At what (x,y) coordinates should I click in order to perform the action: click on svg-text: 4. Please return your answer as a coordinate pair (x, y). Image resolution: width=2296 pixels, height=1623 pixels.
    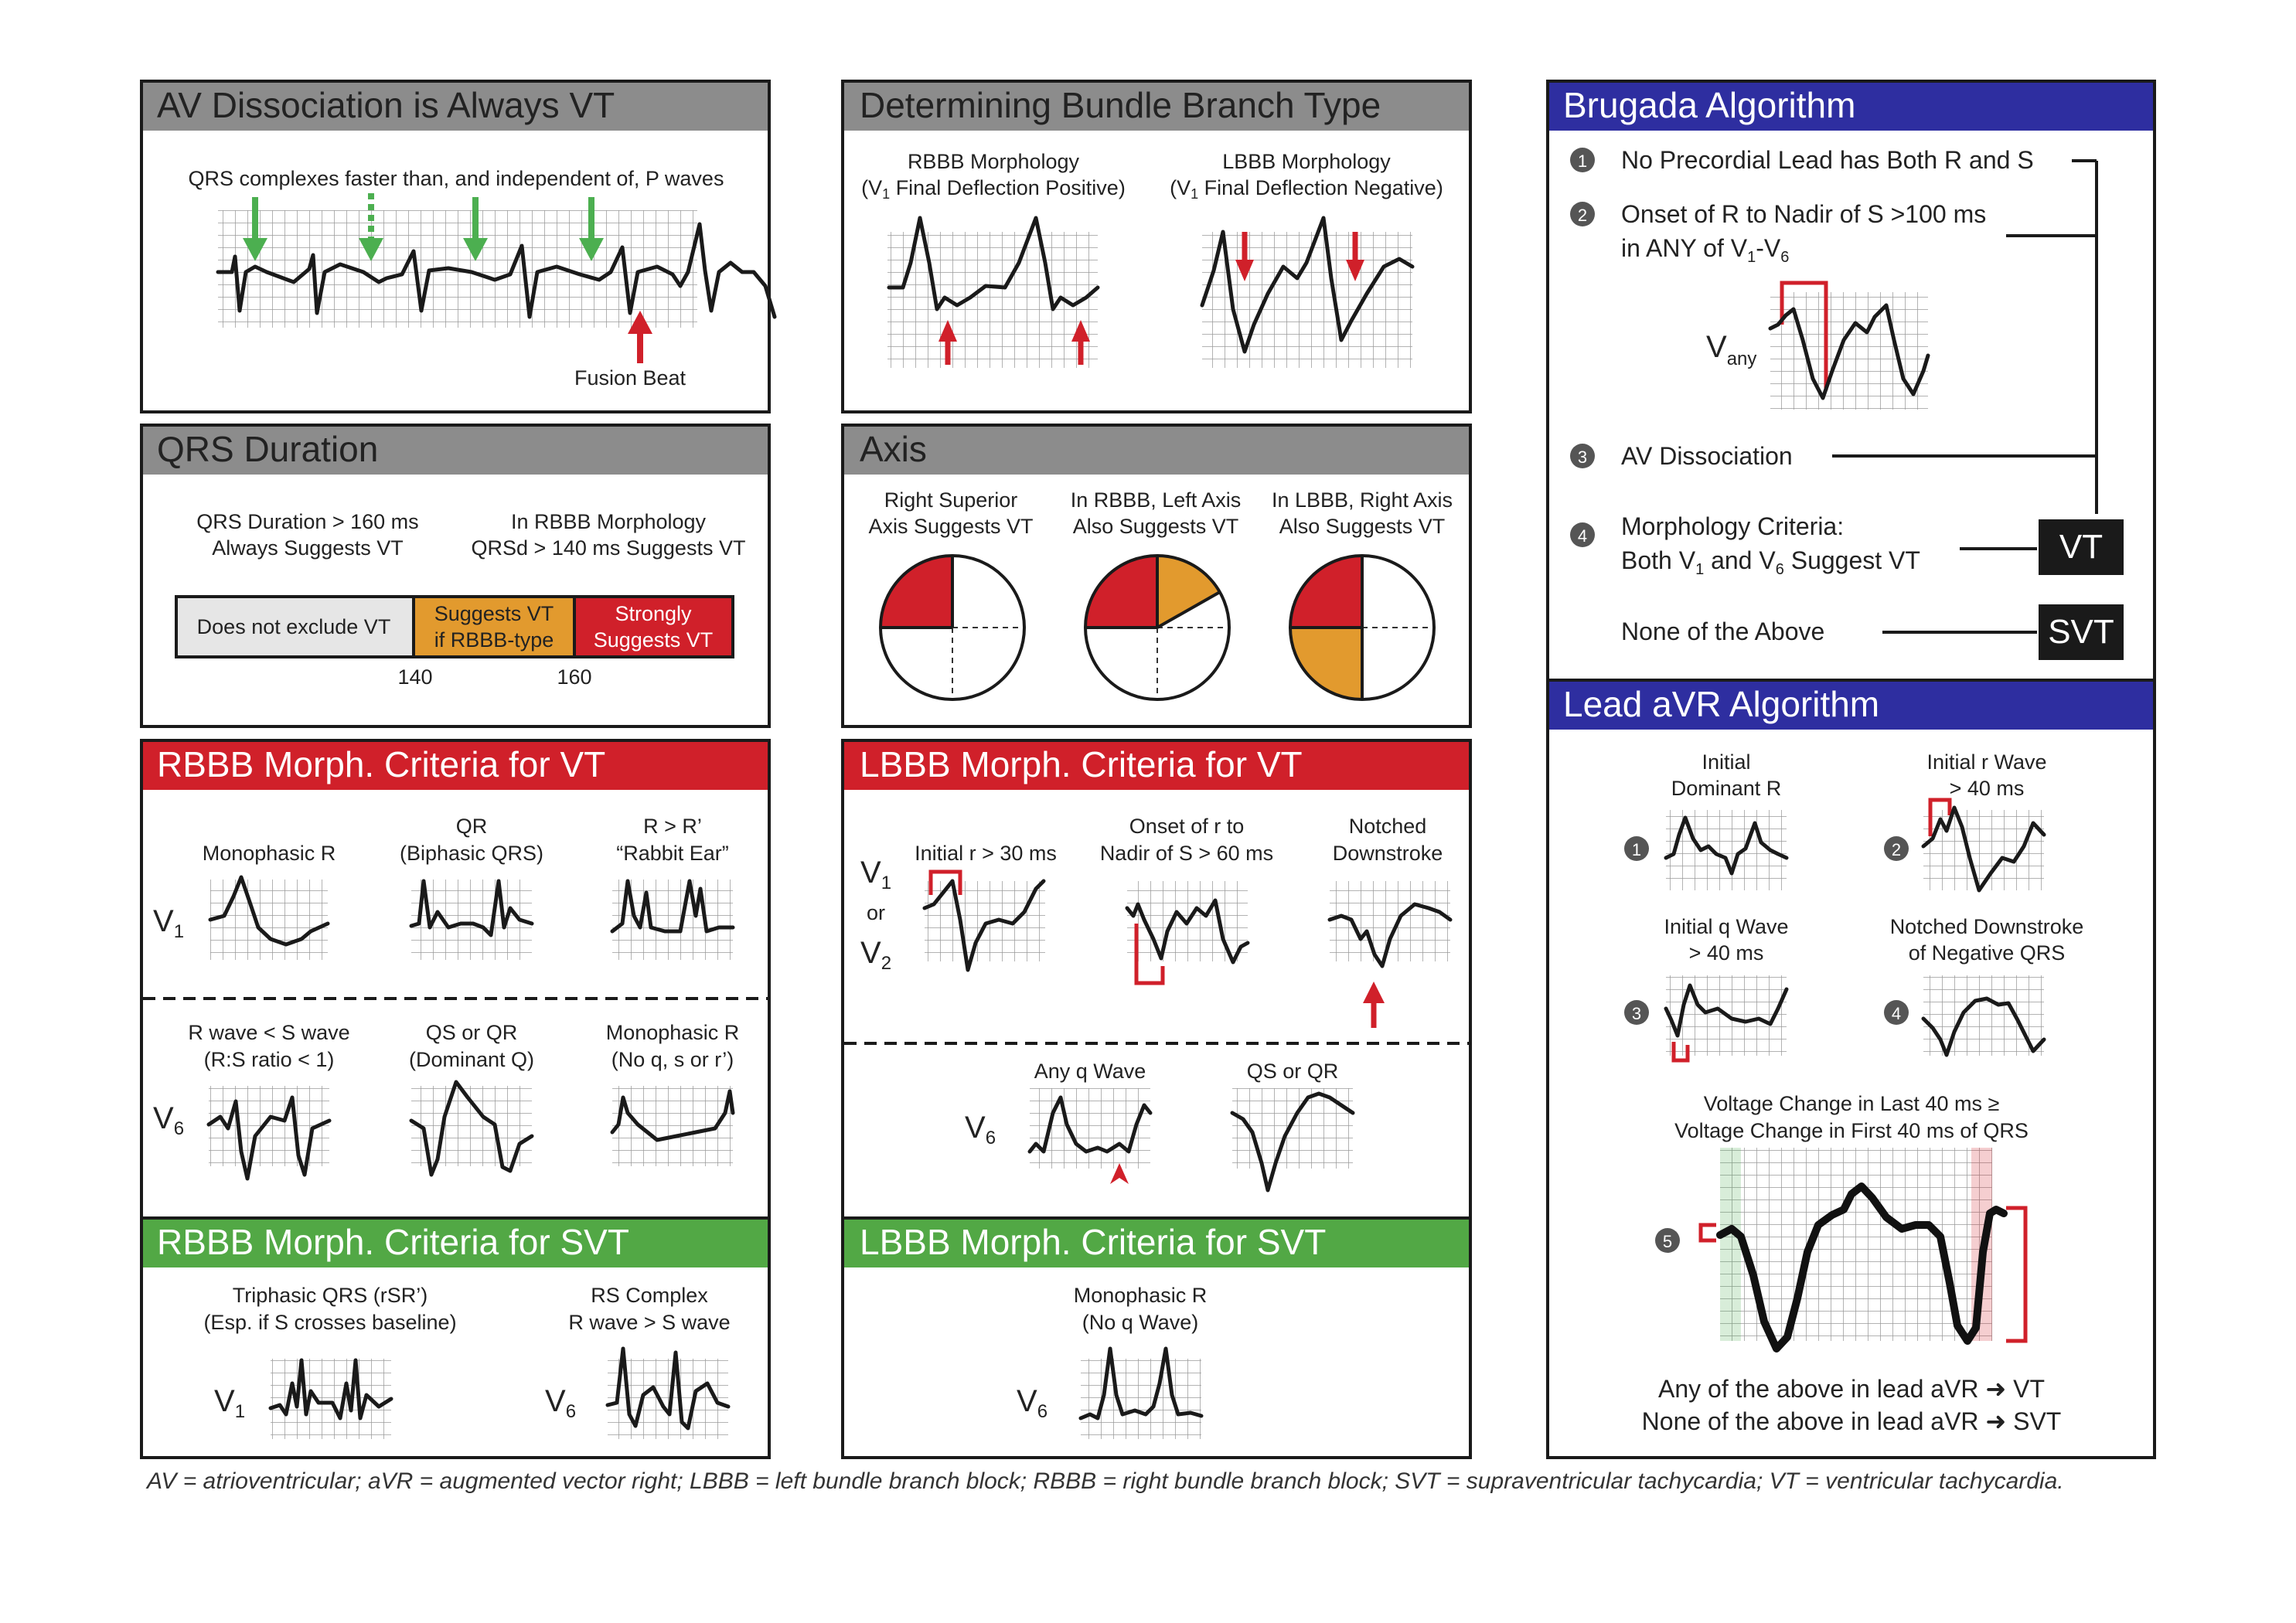
    Looking at the image, I should click on (1582, 536).